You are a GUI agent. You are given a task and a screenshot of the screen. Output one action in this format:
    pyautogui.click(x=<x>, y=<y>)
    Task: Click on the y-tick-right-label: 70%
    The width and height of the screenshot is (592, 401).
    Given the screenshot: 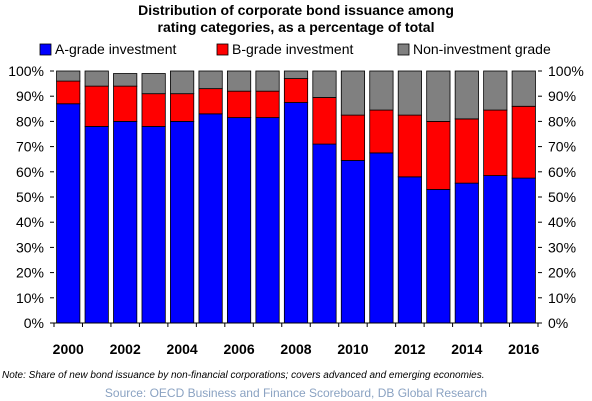 What is the action you would take?
    pyautogui.click(x=562, y=147)
    